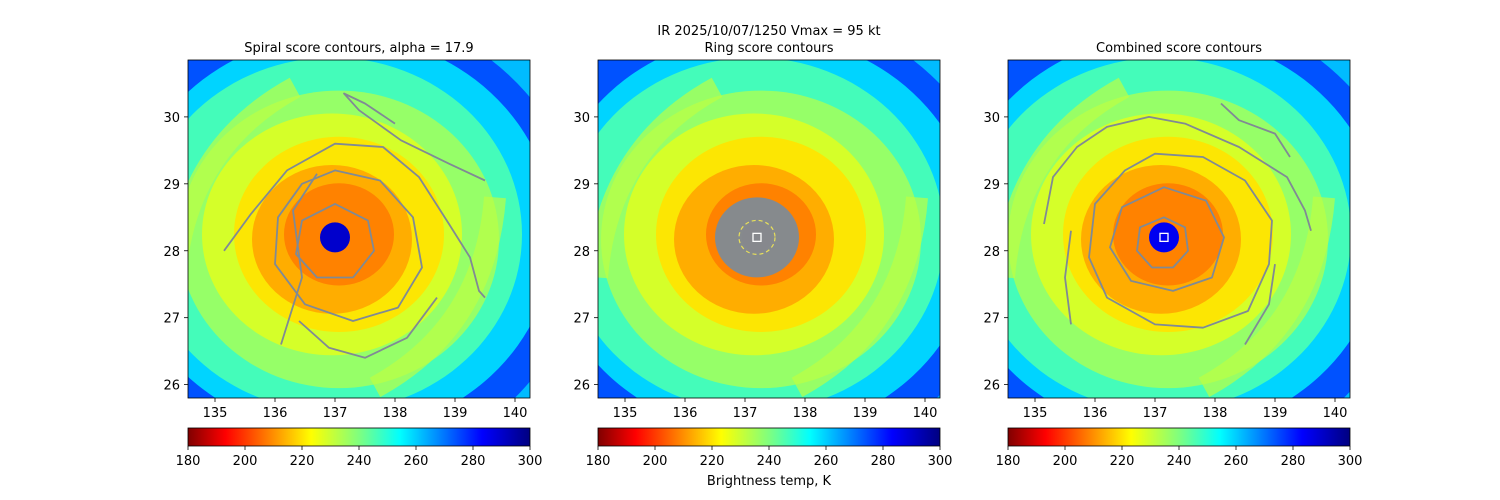  I want to click on panel-title: Spiral score contours, alpha = 17.9, so click(358, 48).